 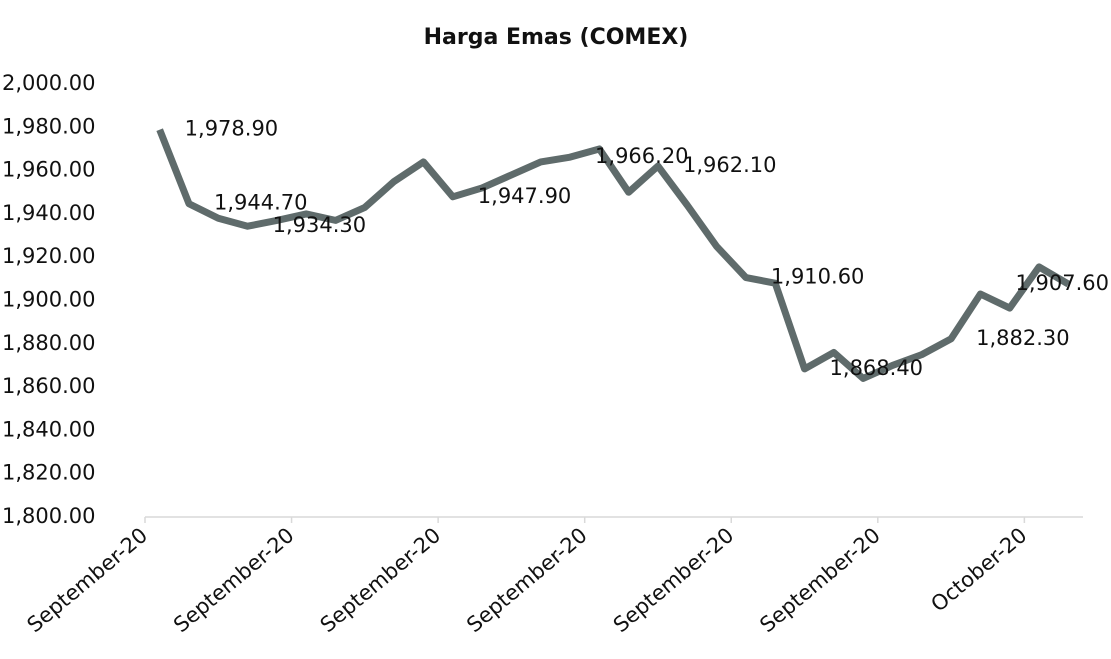 I want to click on data-label: 1,962.10, so click(x=730, y=165).